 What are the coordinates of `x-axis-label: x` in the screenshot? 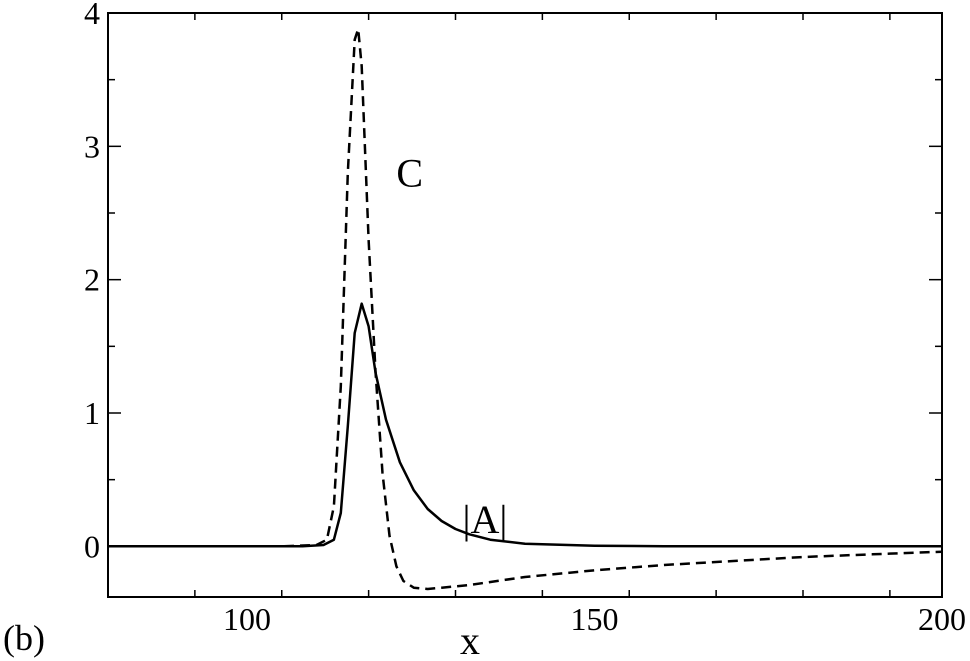 It's located at (470, 639).